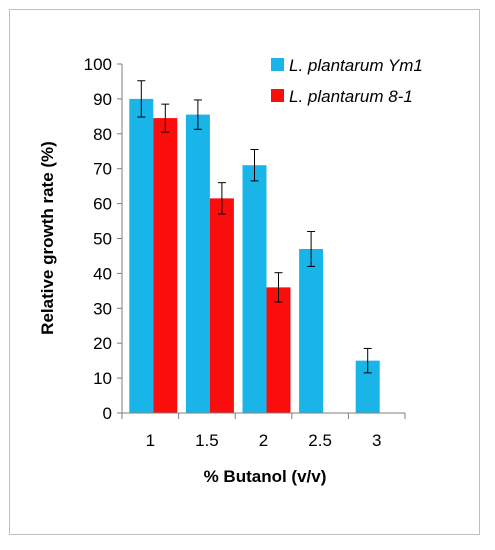  Describe the element at coordinates (102, 343) in the screenshot. I see `y-tick-label: 20` at that location.